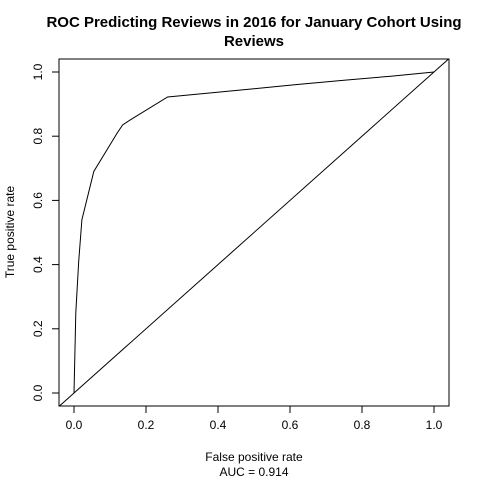 This screenshot has height=480, width=480. Describe the element at coordinates (38, 71) in the screenshot. I see `y-tick-label: 1.0` at that location.